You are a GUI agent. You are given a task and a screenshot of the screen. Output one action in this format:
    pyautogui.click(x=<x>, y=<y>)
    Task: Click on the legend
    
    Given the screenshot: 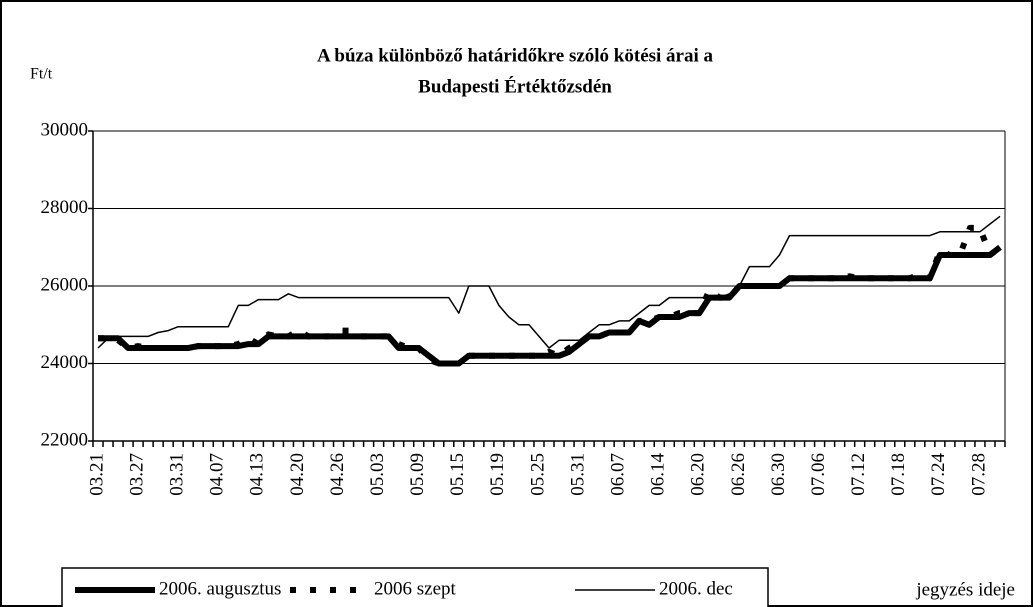 What is the action you would take?
    pyautogui.click(x=415, y=587)
    